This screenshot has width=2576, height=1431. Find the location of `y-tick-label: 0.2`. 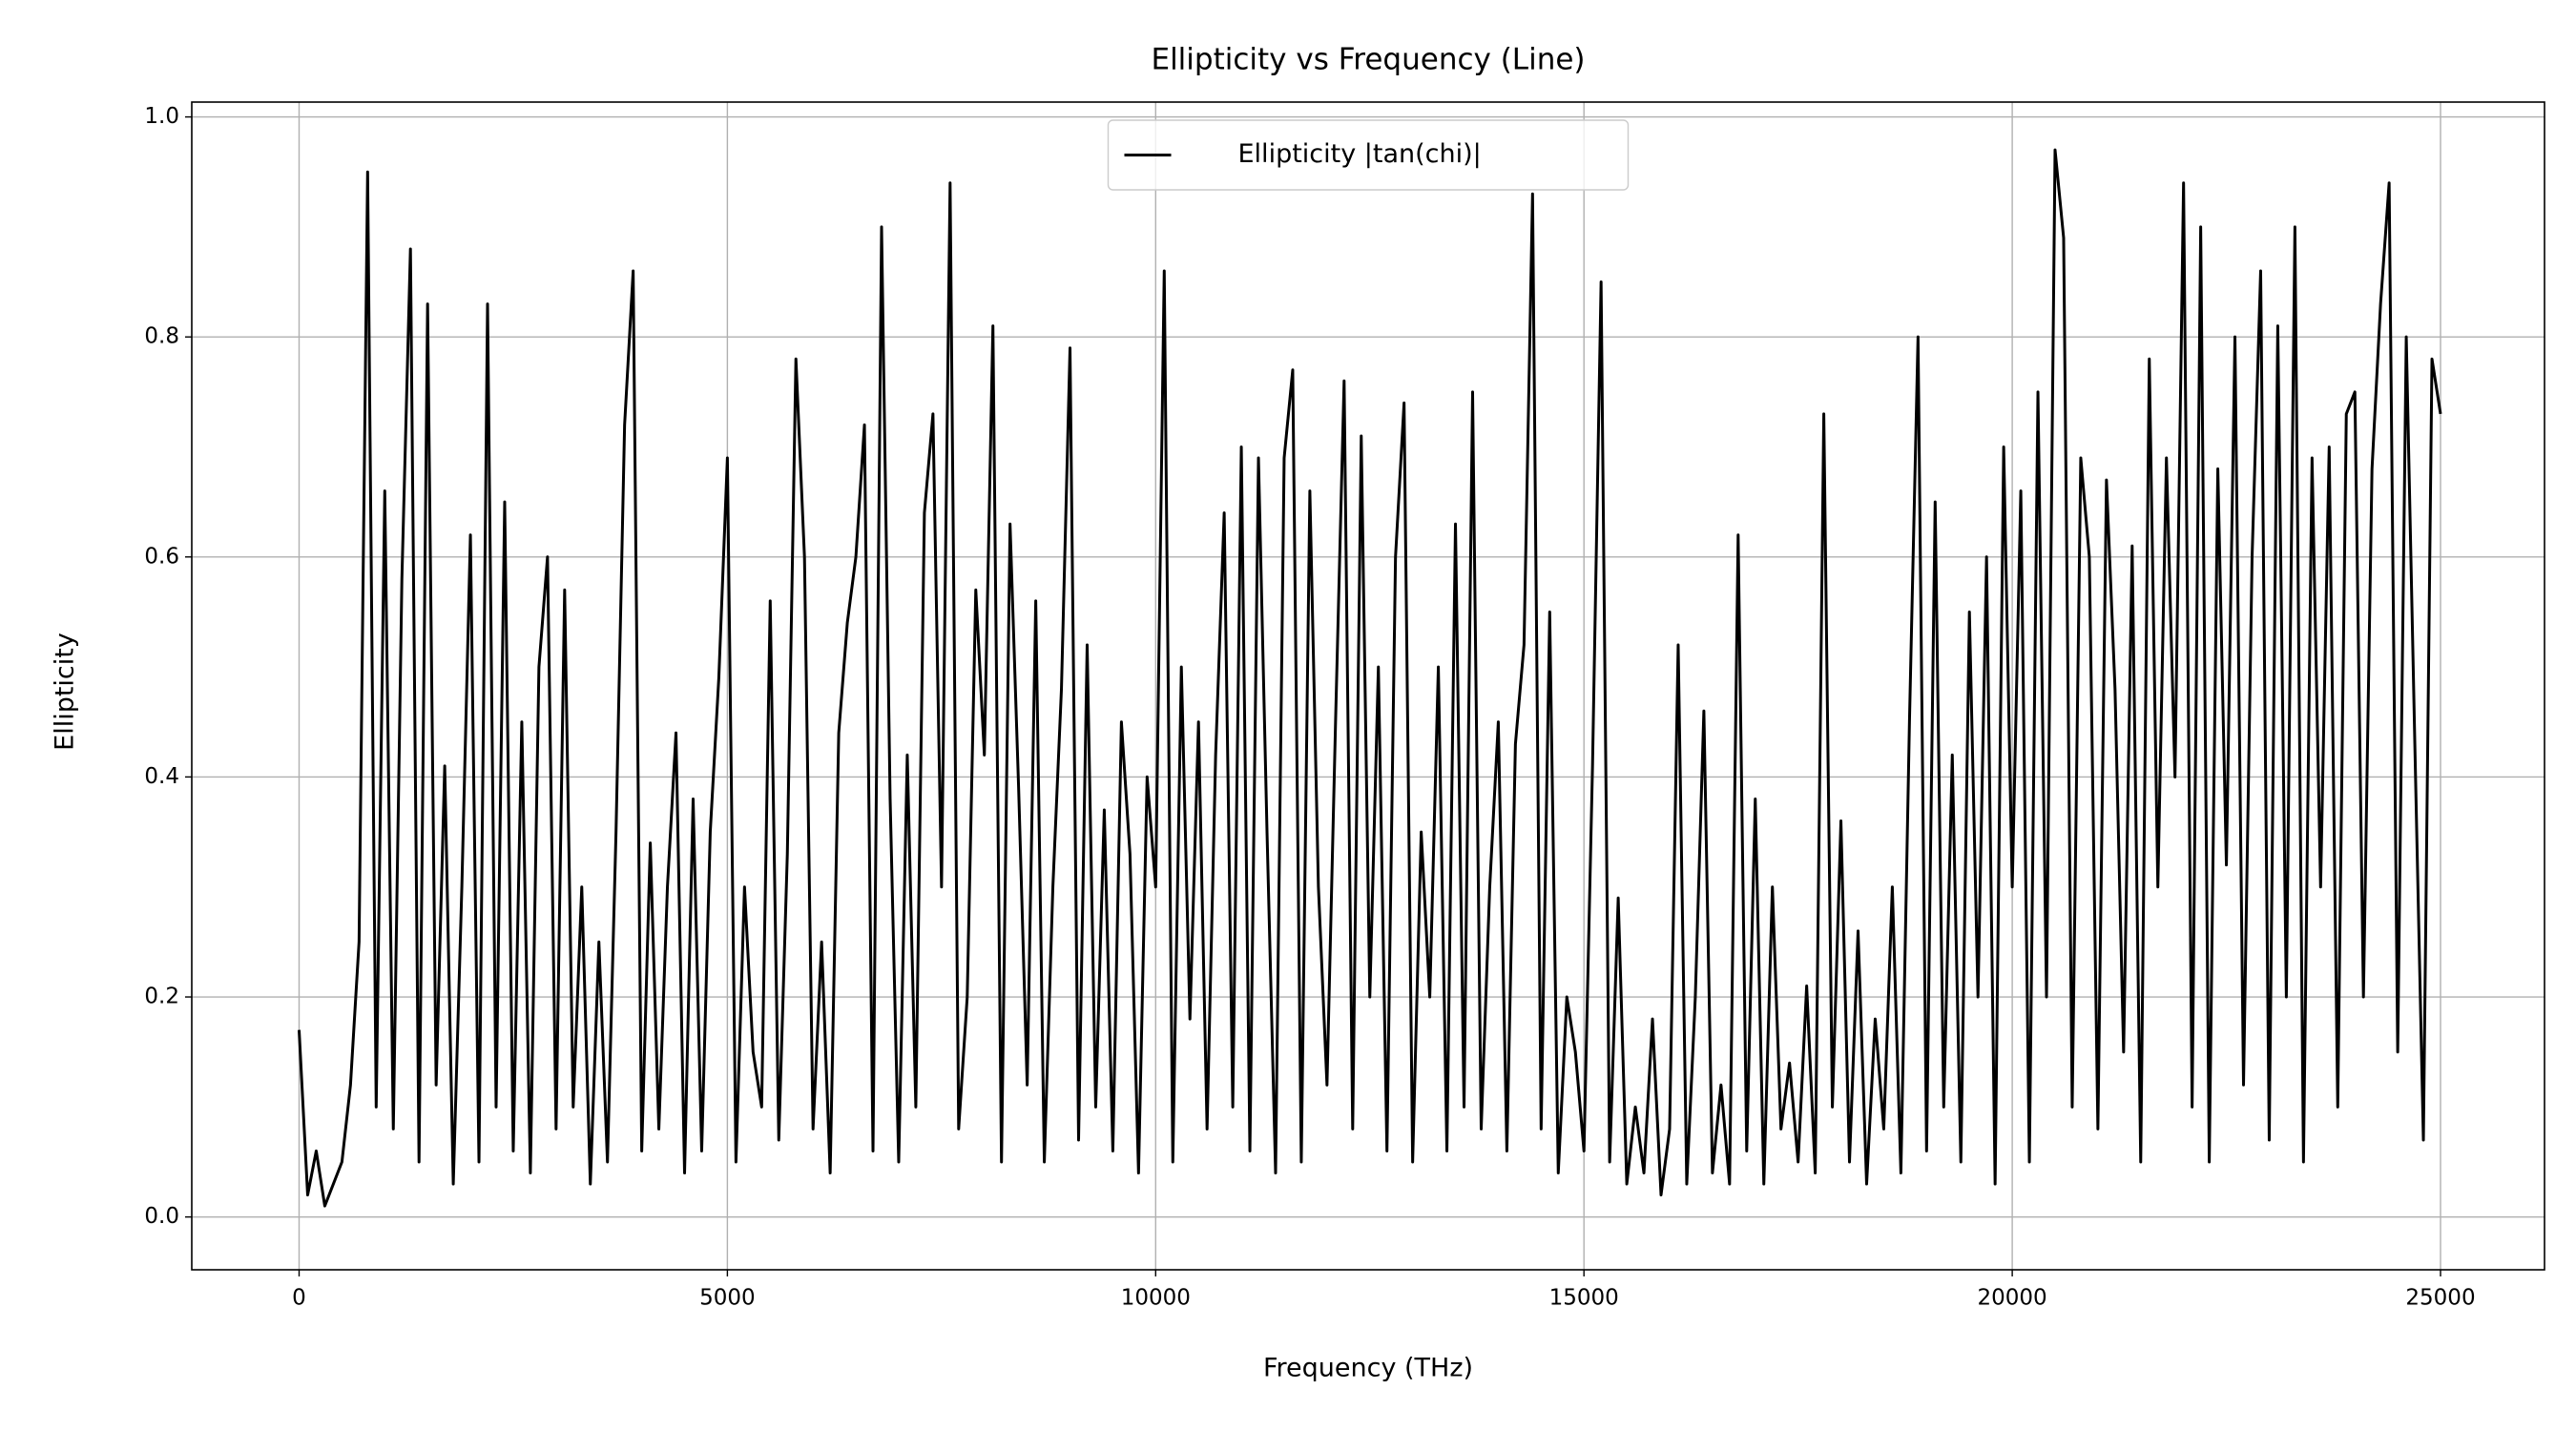

y-tick-label: 0.2 is located at coordinates (161, 997).